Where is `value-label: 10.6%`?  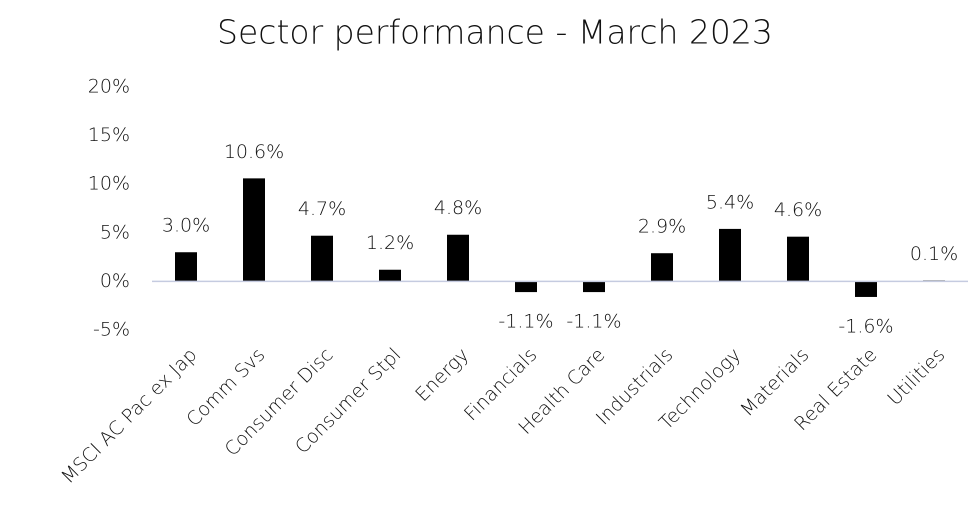 value-label: 10.6% is located at coordinates (254, 152).